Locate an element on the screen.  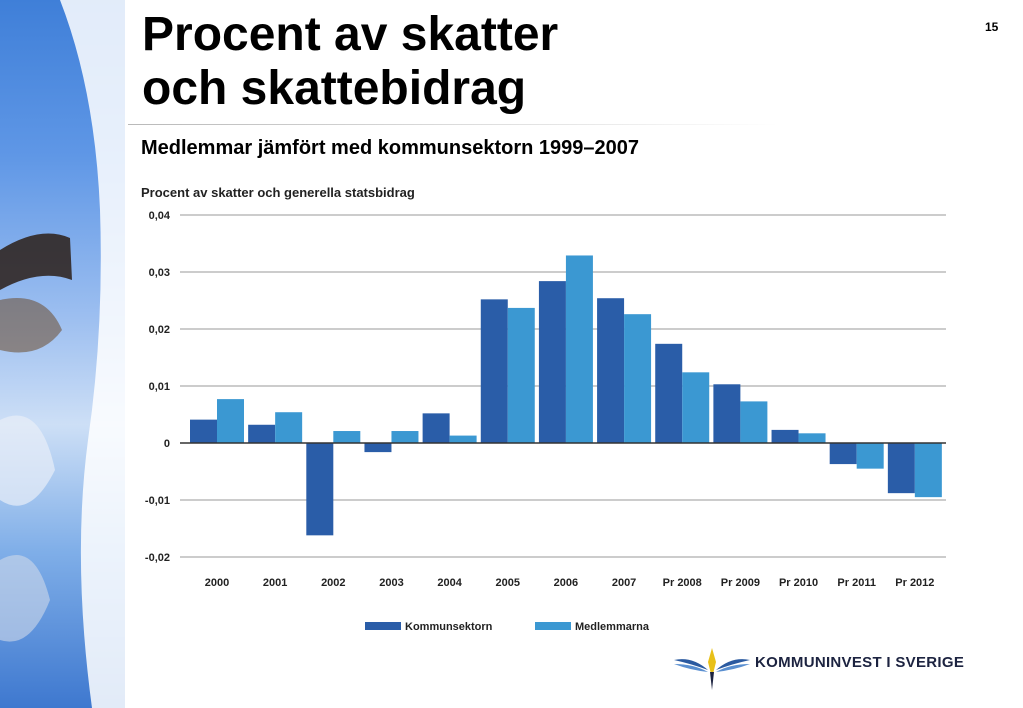
slide-title-line-2: och skattebidrag is located at coordinates (334, 88).